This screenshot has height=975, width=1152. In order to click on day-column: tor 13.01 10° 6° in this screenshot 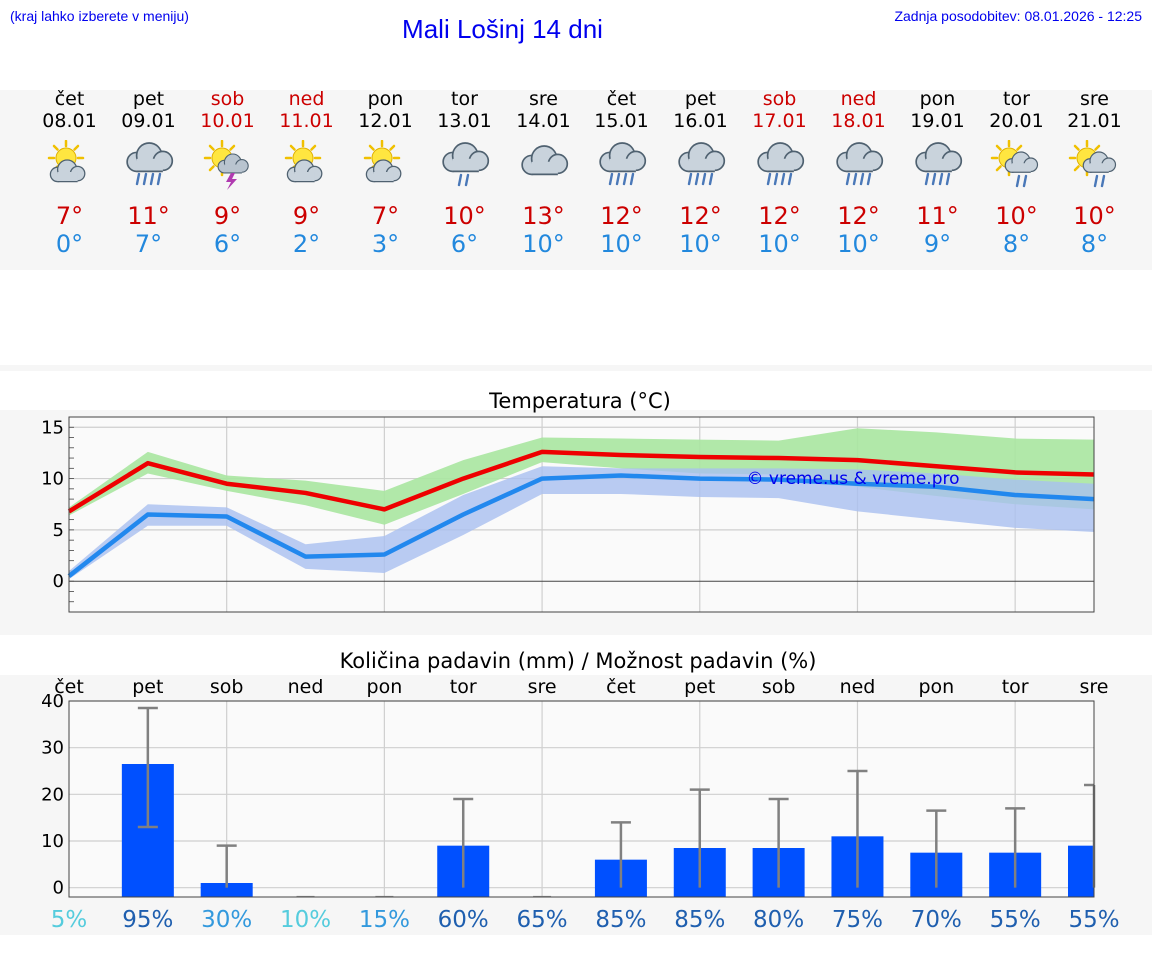, I will do `click(464, 173)`.